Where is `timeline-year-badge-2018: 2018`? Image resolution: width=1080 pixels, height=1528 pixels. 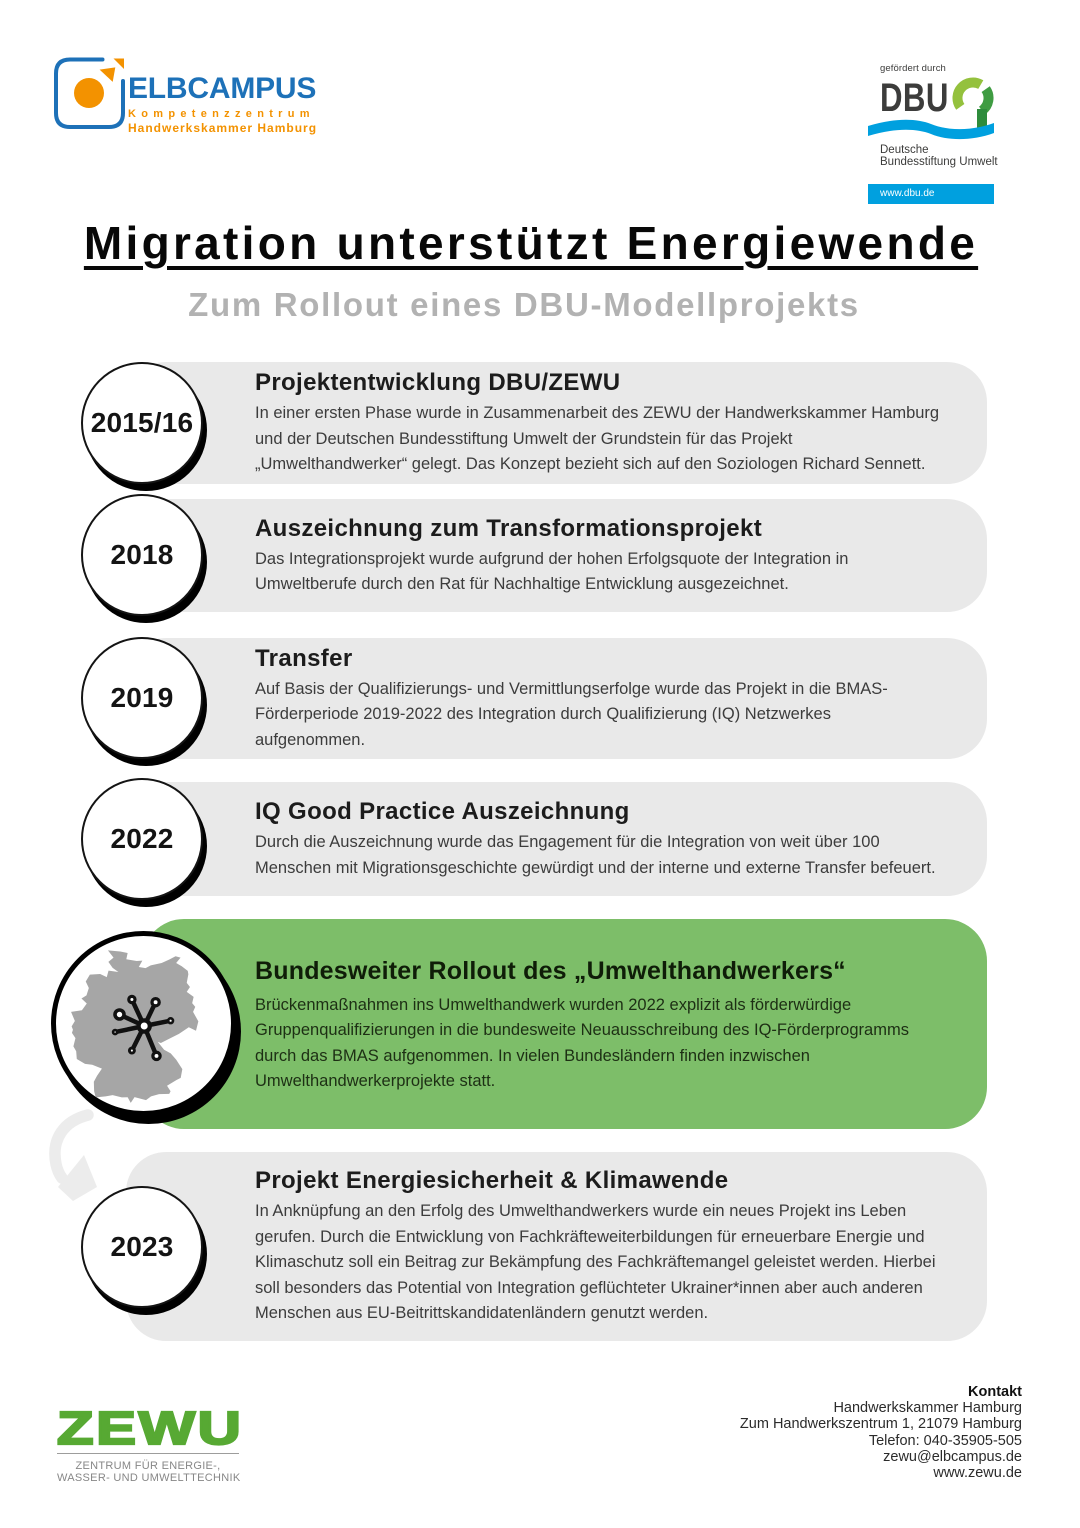
timeline-year-badge-2018: 2018 is located at coordinates (142, 555).